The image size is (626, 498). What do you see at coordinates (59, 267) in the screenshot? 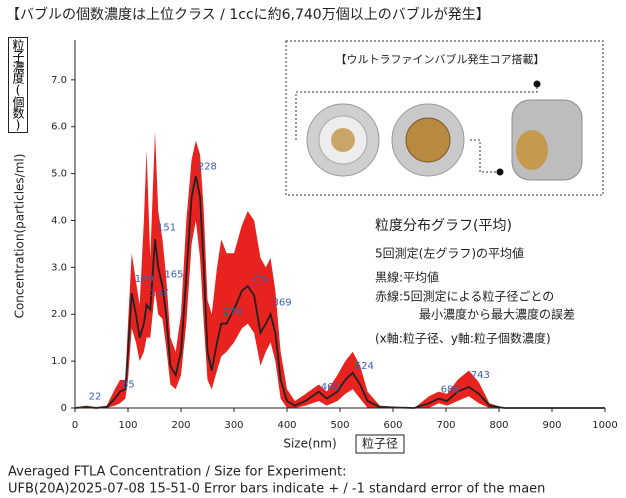
I see `y-tick-label: 3.0` at bounding box center [59, 267].